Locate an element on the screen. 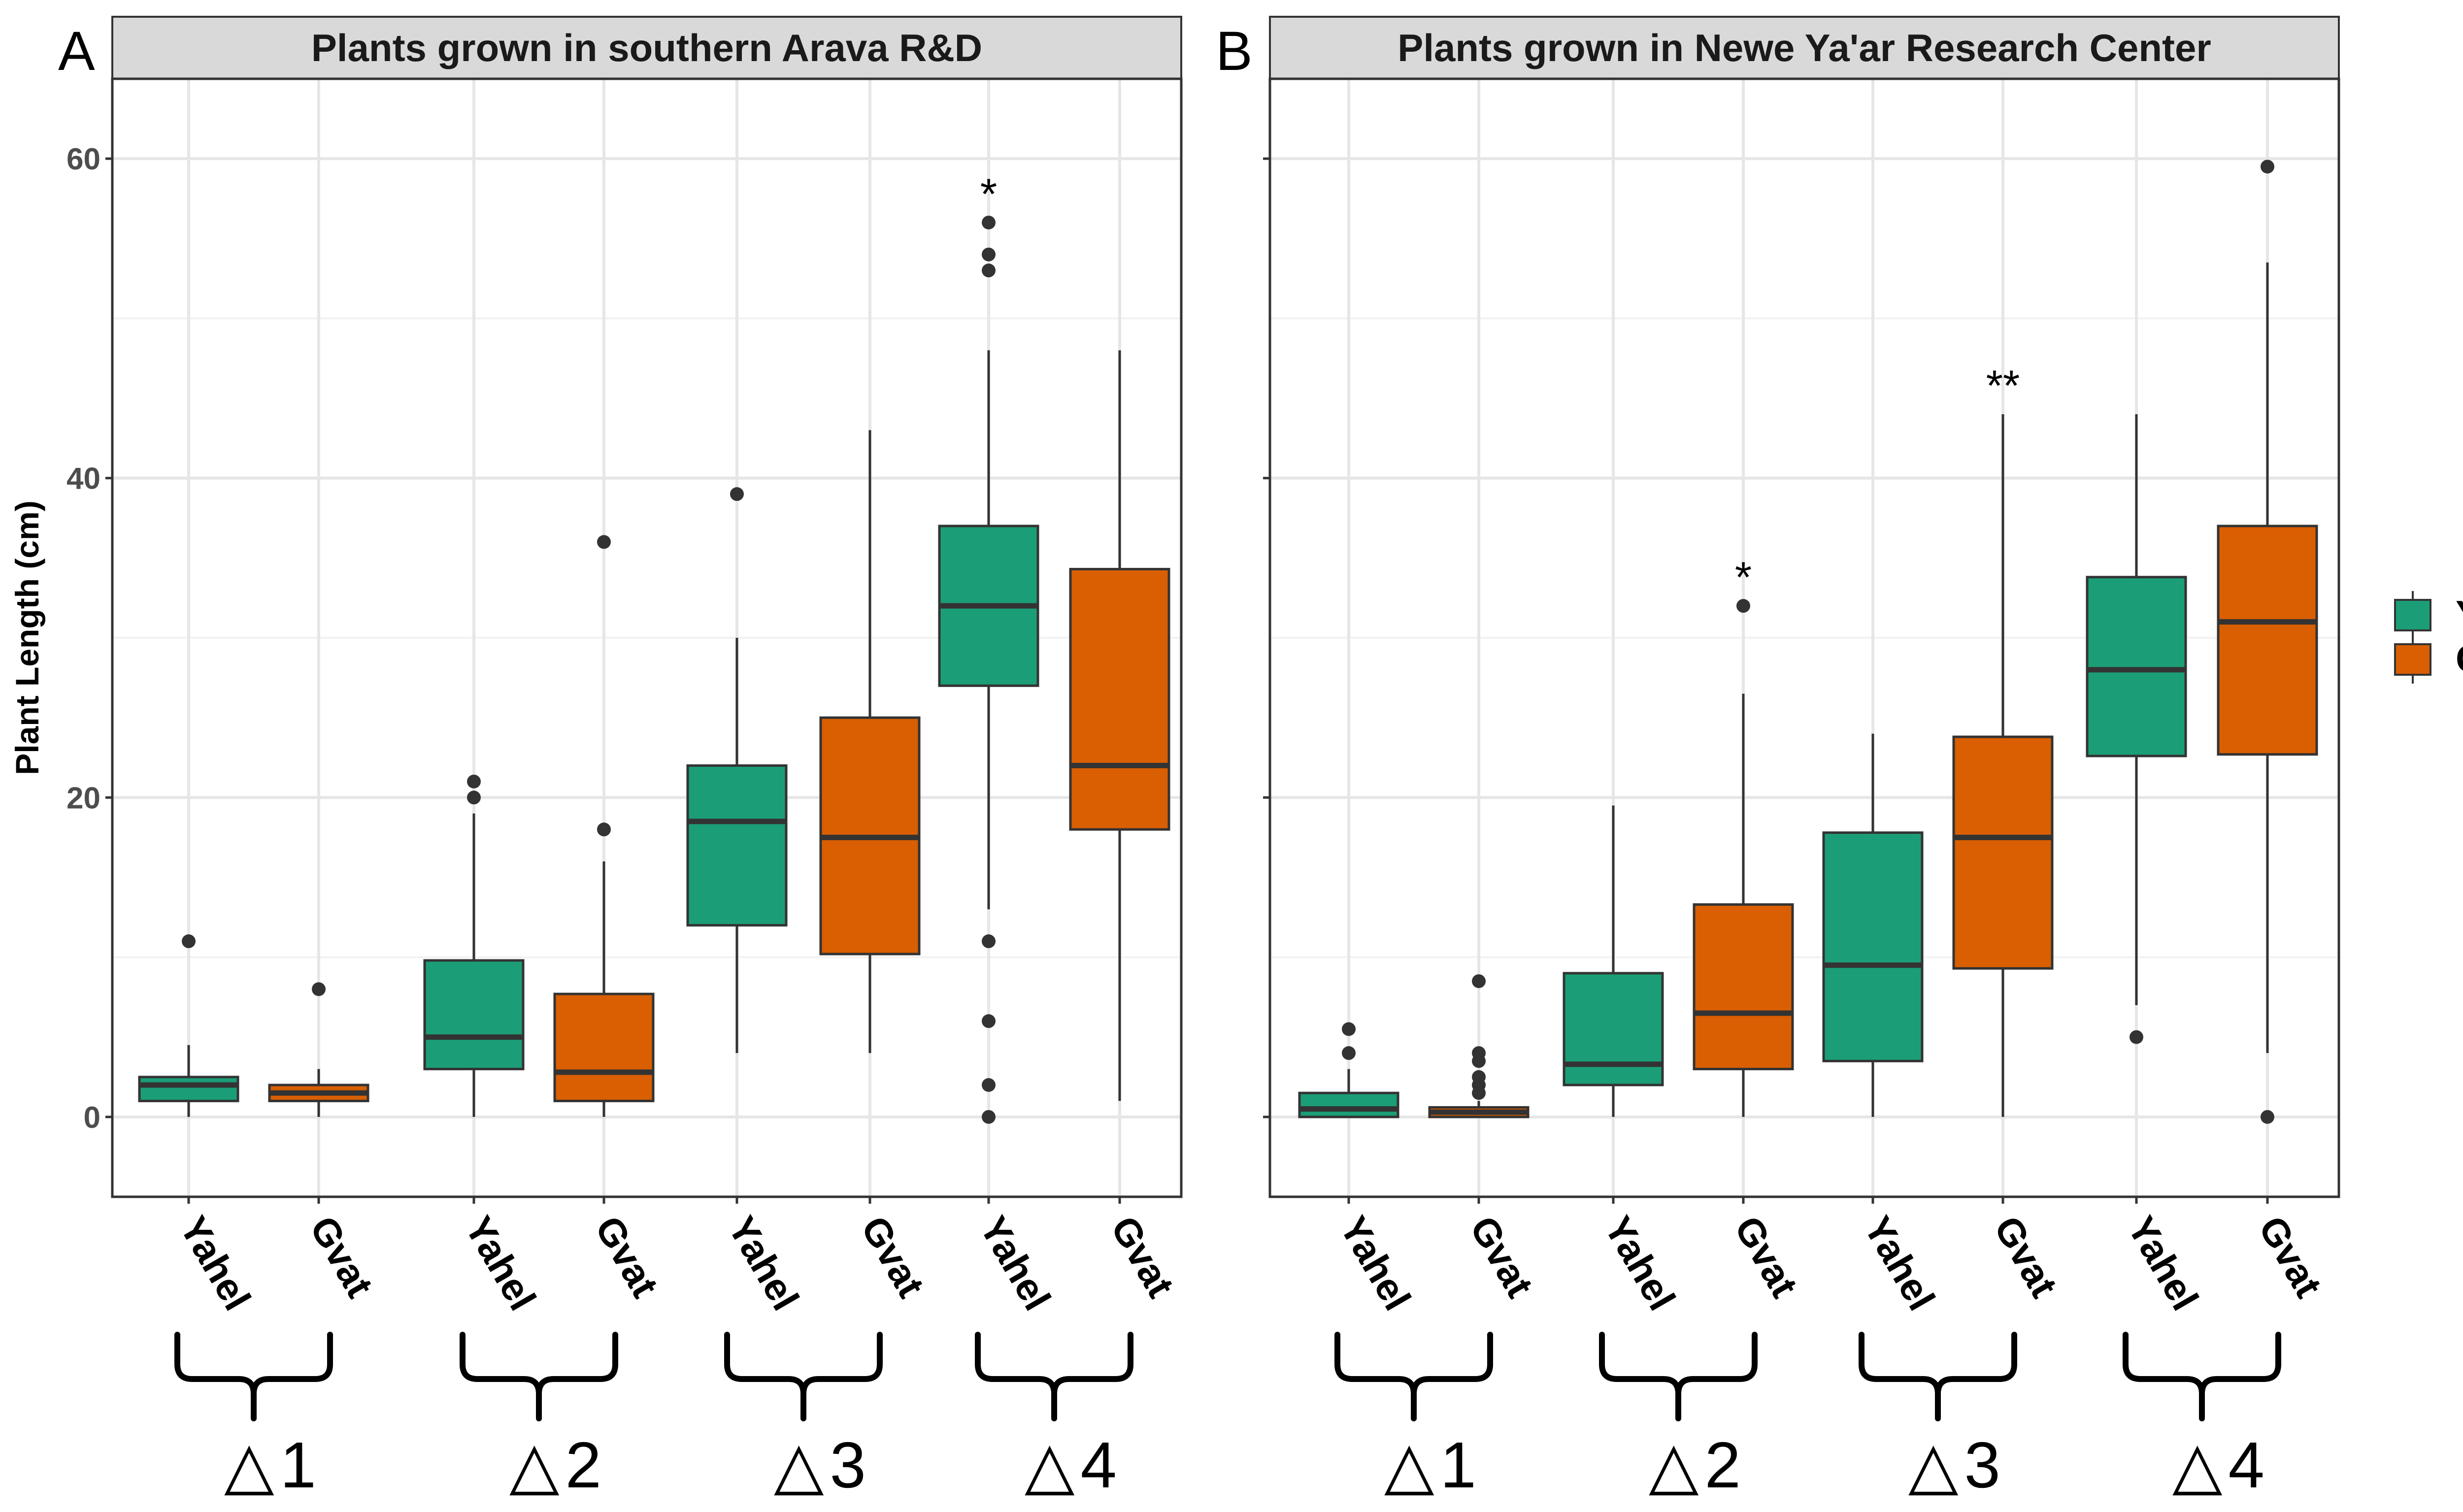 The image size is (2463, 1512). significance-marker: ** is located at coordinates (2003, 385).